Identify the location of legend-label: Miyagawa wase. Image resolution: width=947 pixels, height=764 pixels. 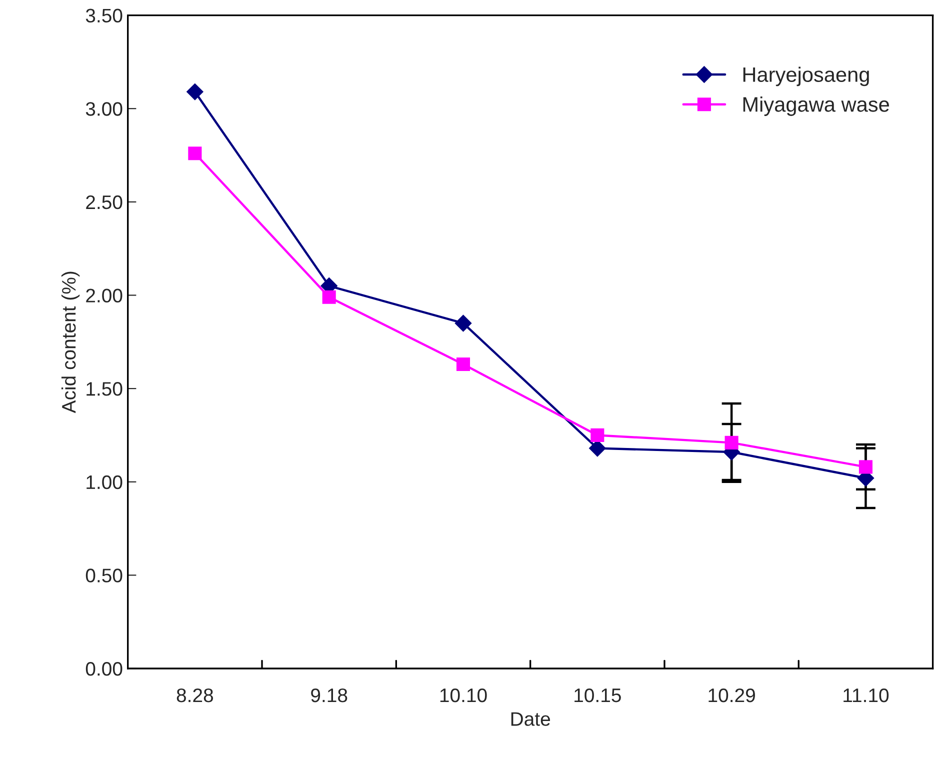
(816, 106).